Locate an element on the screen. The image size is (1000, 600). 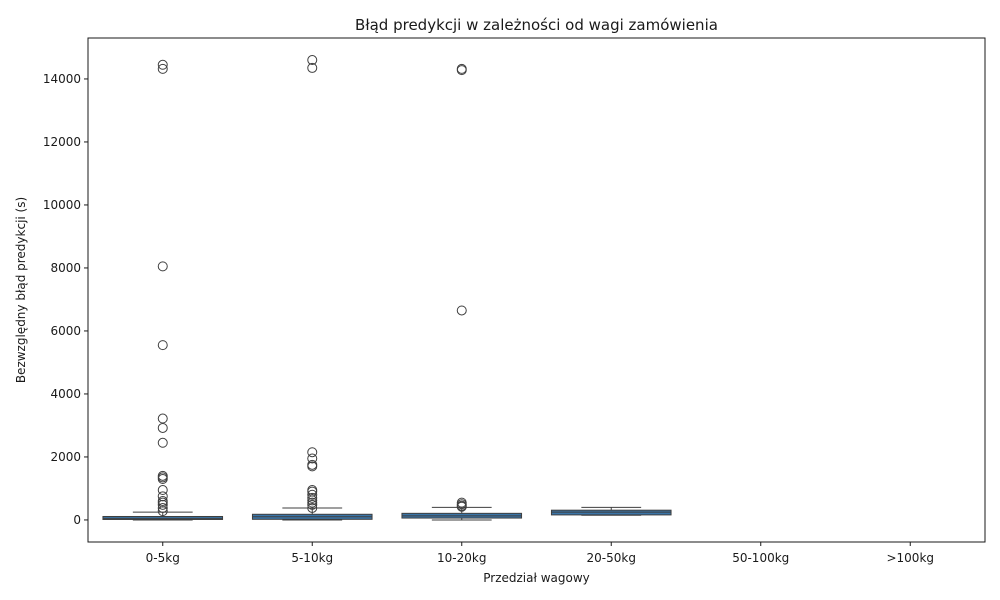
y-tick-label: 12000 is located at coordinates (62, 142).